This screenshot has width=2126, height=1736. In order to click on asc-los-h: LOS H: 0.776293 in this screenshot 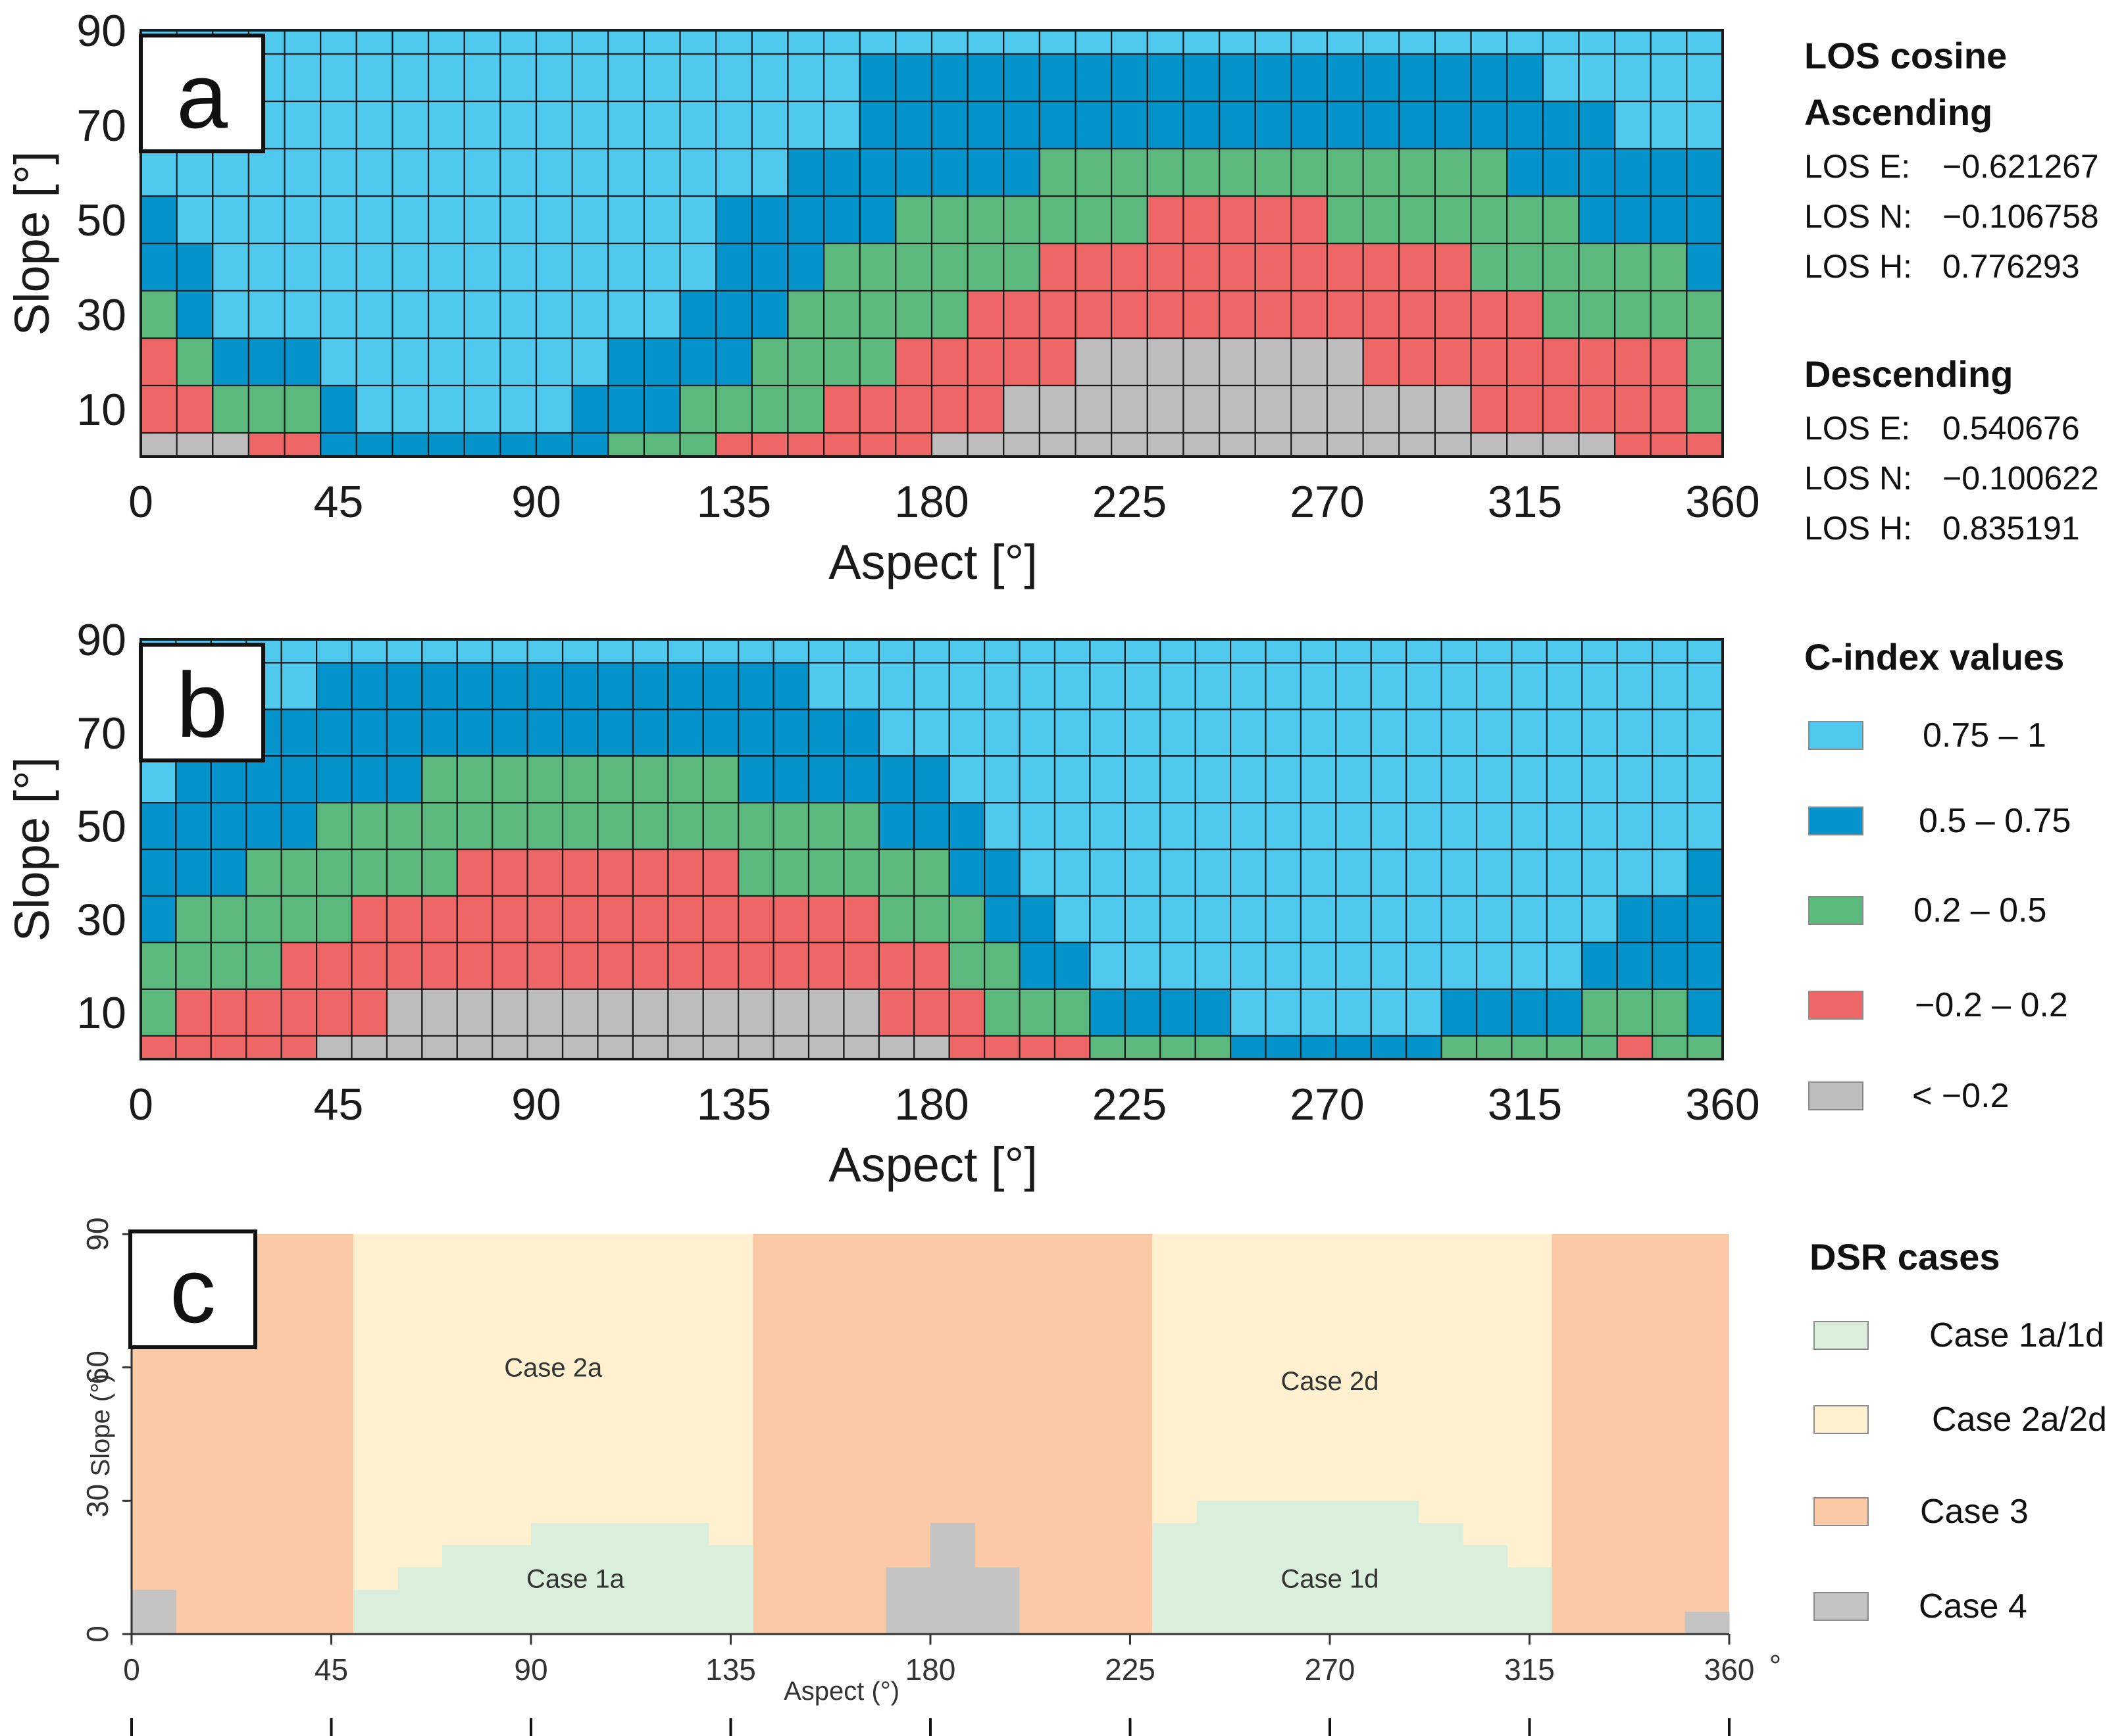, I will do `click(1942, 266)`.